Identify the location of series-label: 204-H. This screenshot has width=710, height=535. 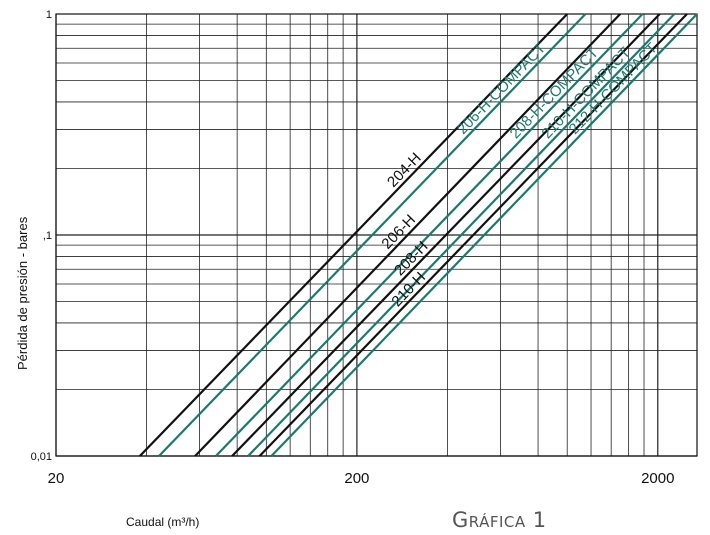
(404, 170).